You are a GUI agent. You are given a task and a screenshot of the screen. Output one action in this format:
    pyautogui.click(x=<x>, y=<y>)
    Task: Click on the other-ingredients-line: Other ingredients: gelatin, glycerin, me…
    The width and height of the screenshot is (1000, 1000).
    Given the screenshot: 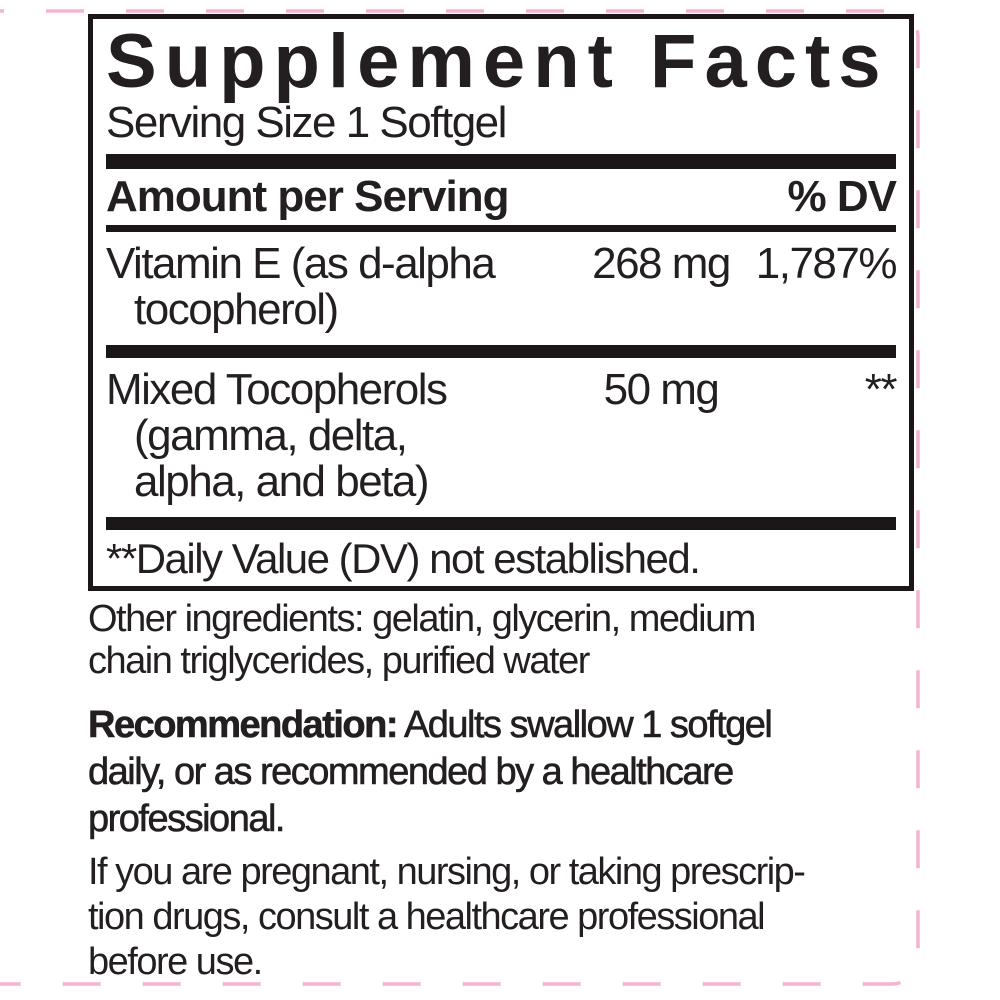 What is the action you would take?
    pyautogui.click(x=422, y=619)
    